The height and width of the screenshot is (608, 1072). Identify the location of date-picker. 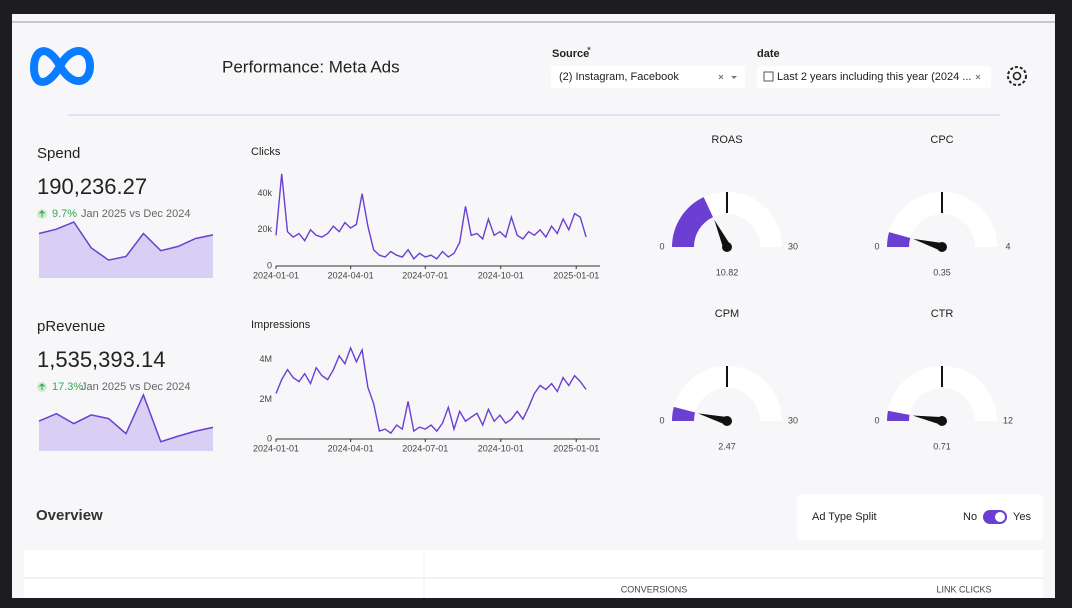
(874, 77).